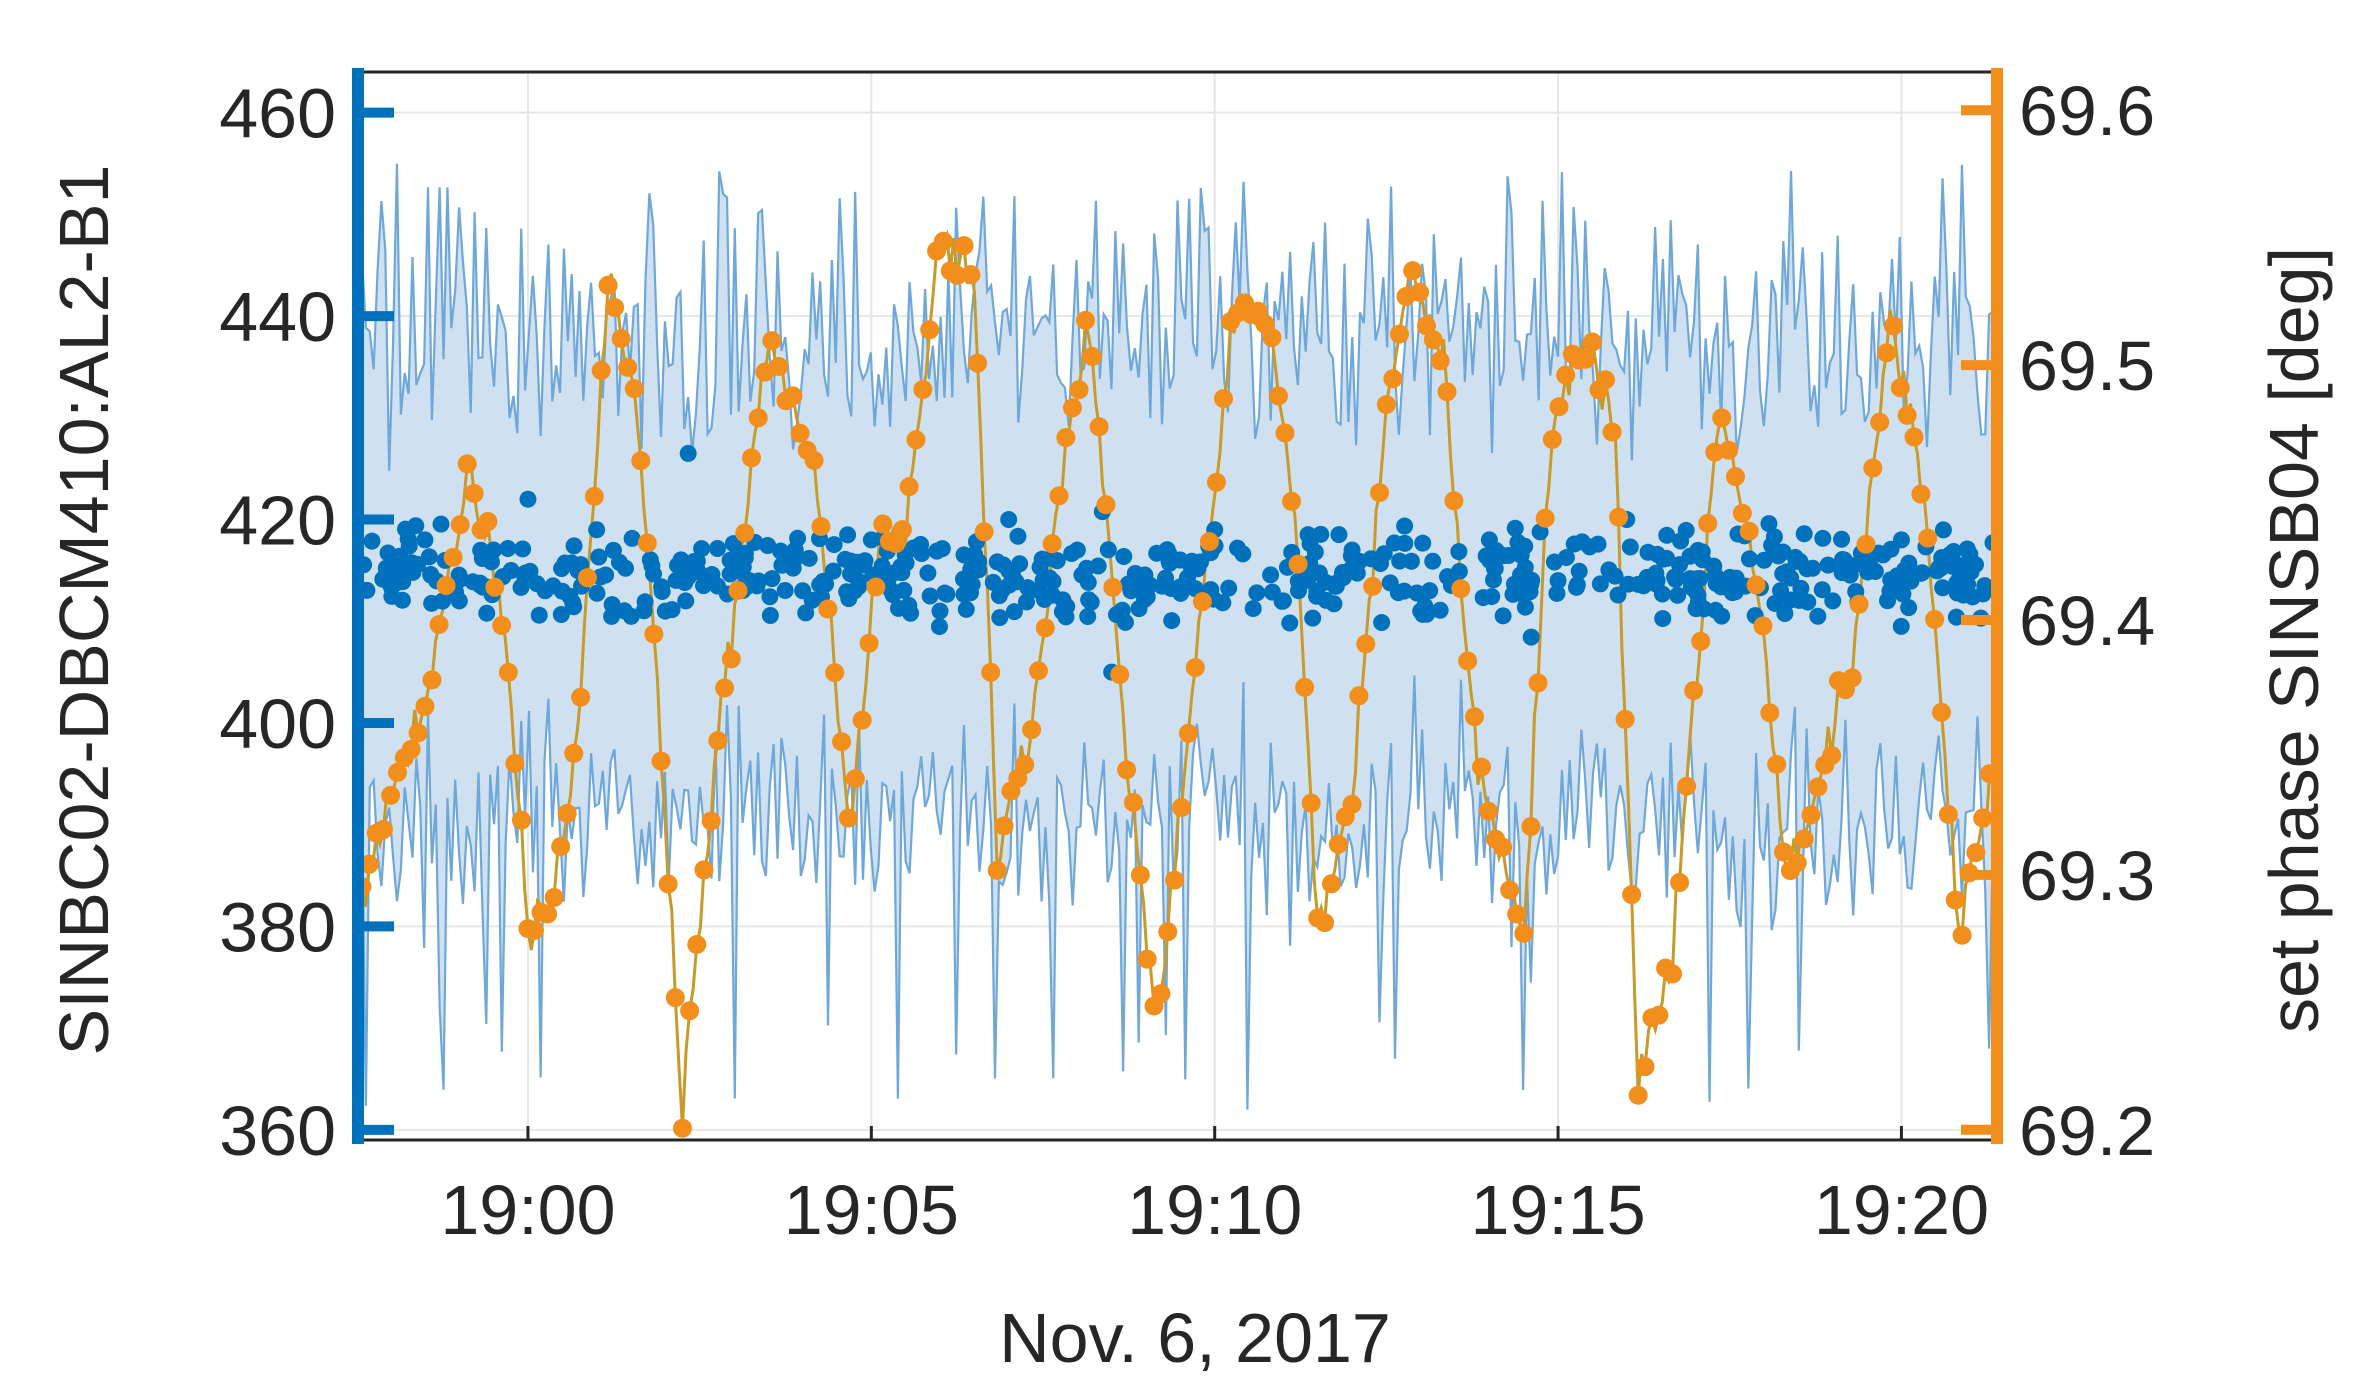  I want to click on right-y-tick-label: 69.5, so click(2087, 366).